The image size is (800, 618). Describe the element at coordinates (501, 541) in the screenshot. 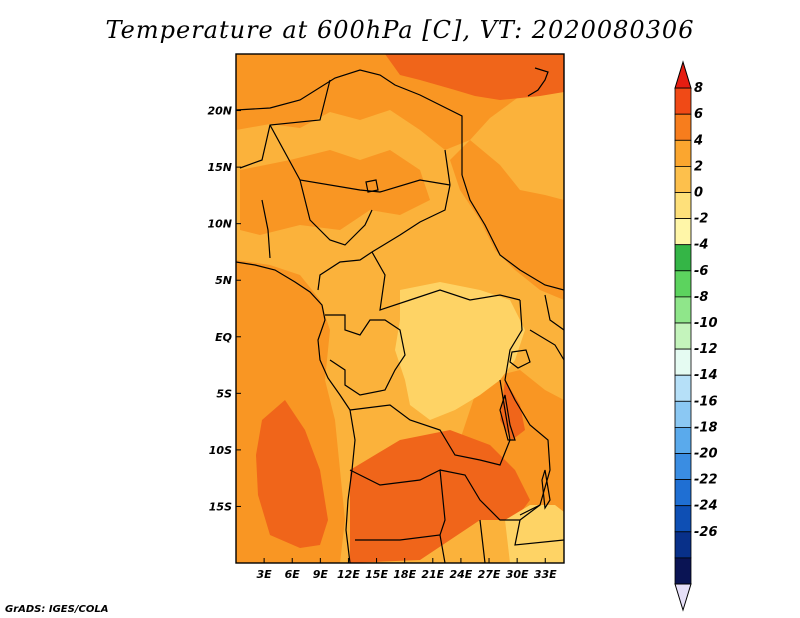

I see `border-lines-southern` at that location.